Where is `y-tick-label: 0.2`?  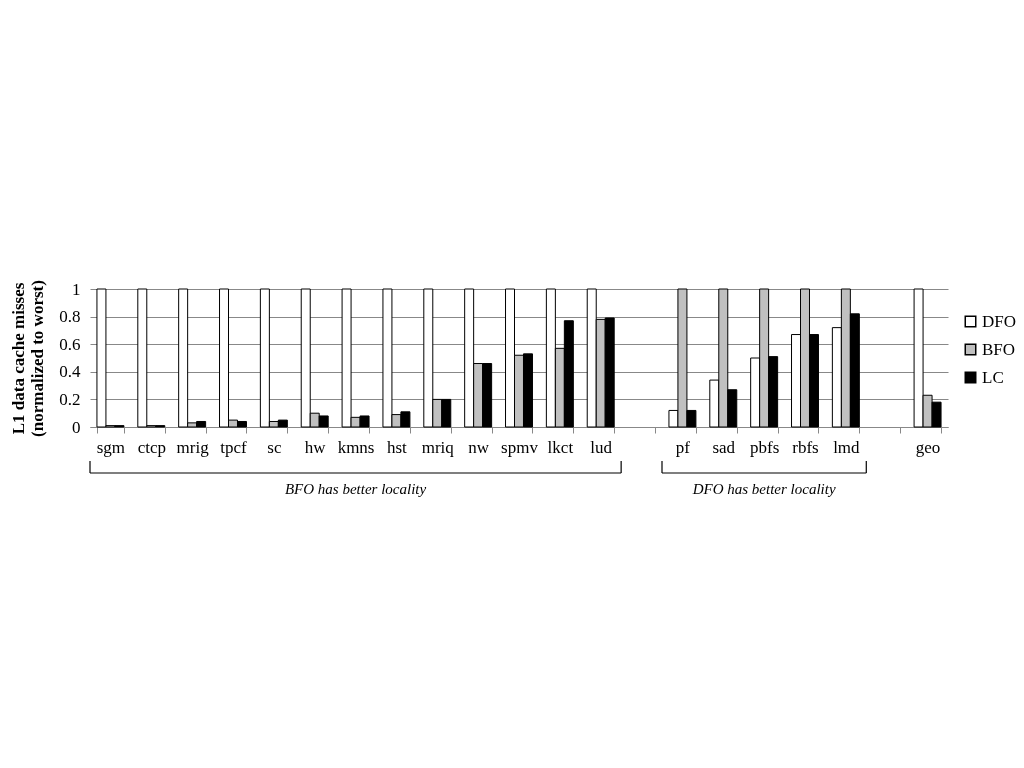 y-tick-label: 0.2 is located at coordinates (70, 399).